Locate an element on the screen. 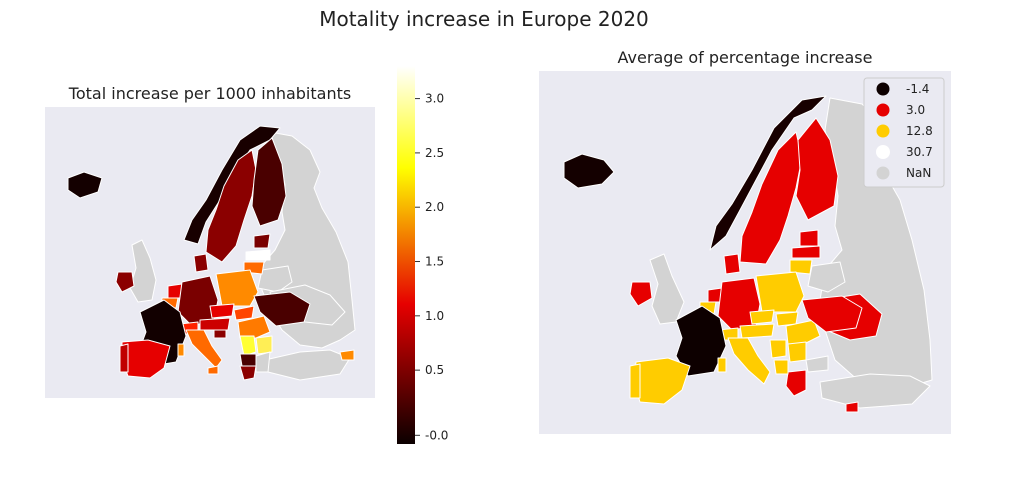 Image resolution: width=1022 pixels, height=485 pixels. right-map-croatia is located at coordinates (778, 349).